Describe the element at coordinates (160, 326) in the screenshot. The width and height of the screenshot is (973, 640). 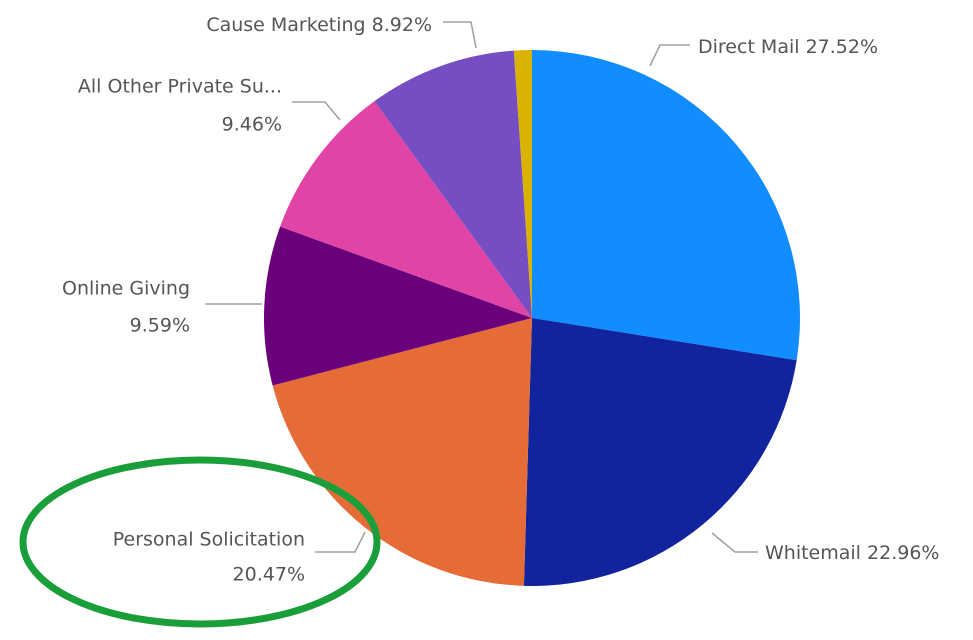
I see `value-label: 9.59%` at that location.